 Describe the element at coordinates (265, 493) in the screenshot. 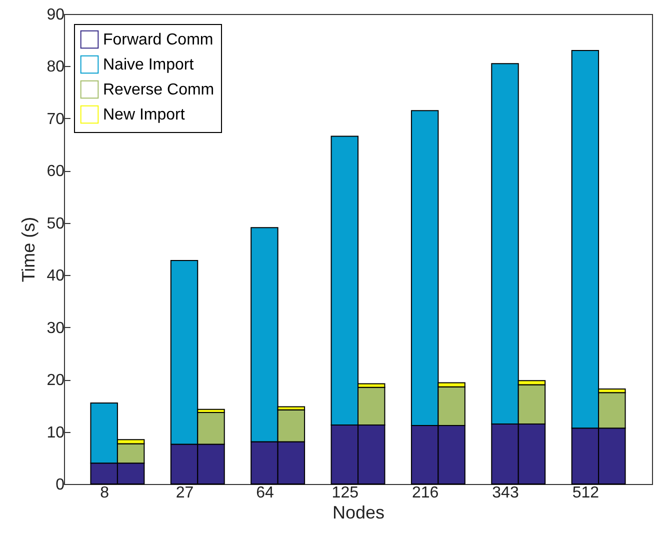

I see `x-tick-label: 64` at that location.